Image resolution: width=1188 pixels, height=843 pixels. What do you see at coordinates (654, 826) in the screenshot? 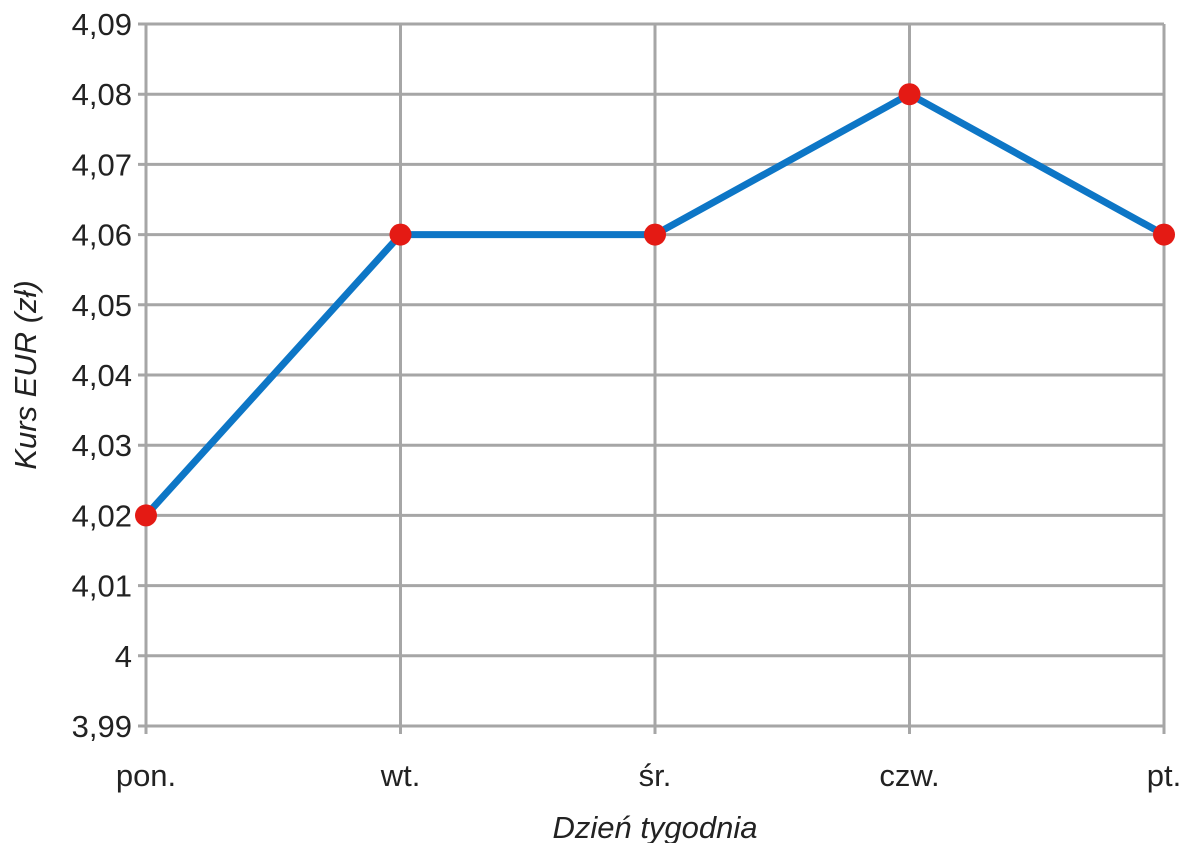
I see `x-axis-title: Dzień tygodnia` at bounding box center [654, 826].